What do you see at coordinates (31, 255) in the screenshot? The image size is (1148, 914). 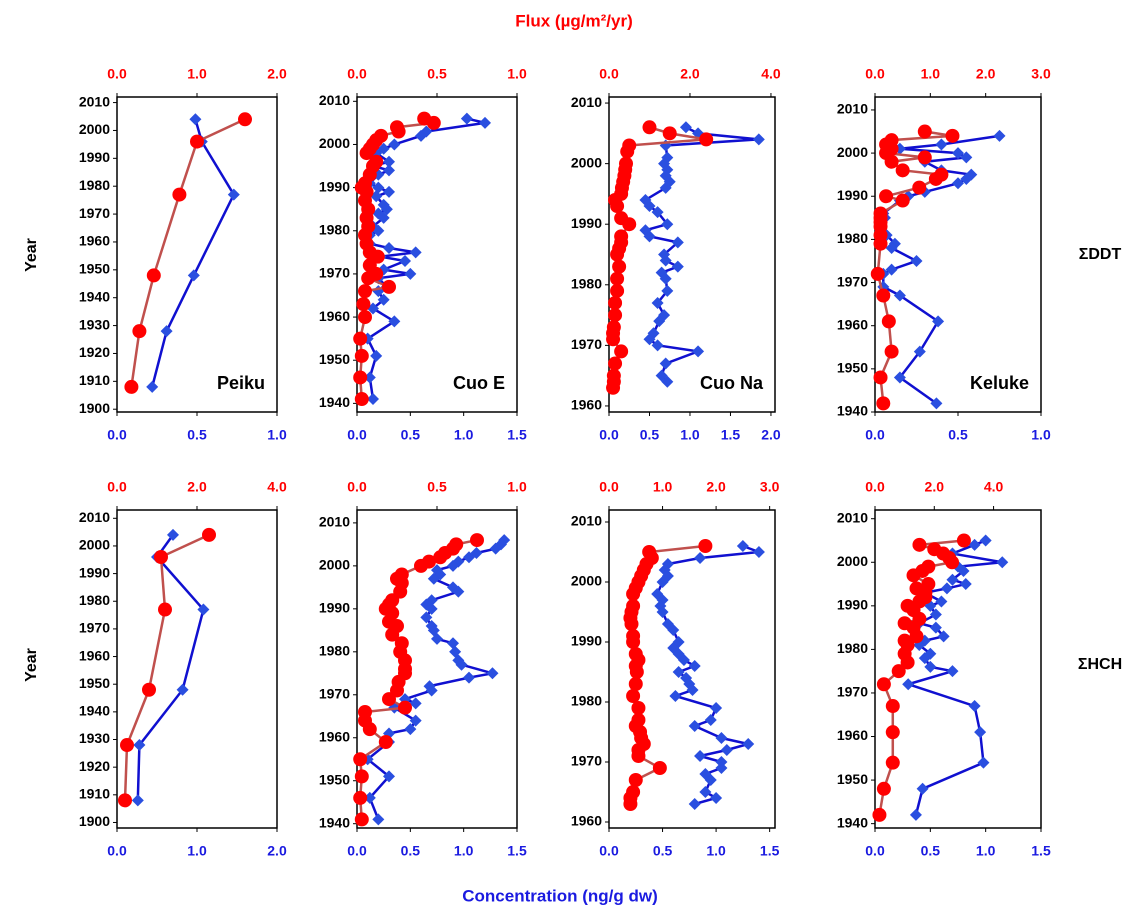 I see `y-axis-title: Year` at bounding box center [31, 255].